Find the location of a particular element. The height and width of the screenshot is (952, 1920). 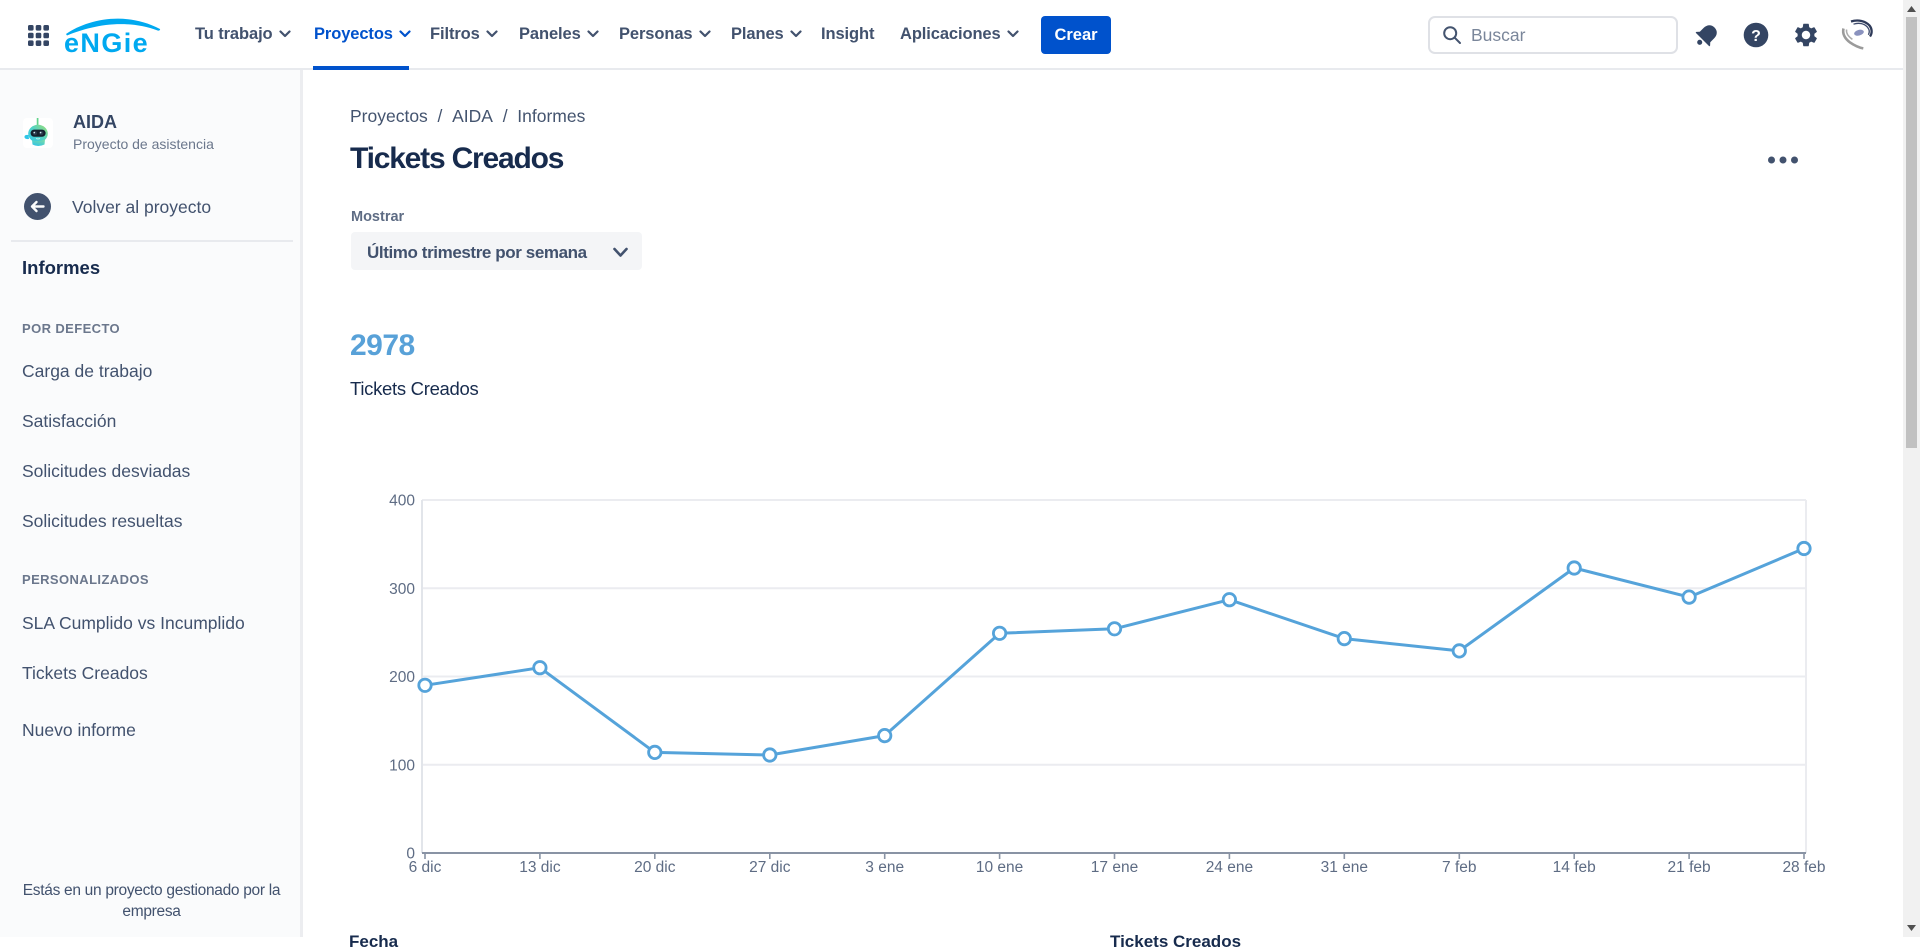

svg-text: 400 is located at coordinates (402, 501).